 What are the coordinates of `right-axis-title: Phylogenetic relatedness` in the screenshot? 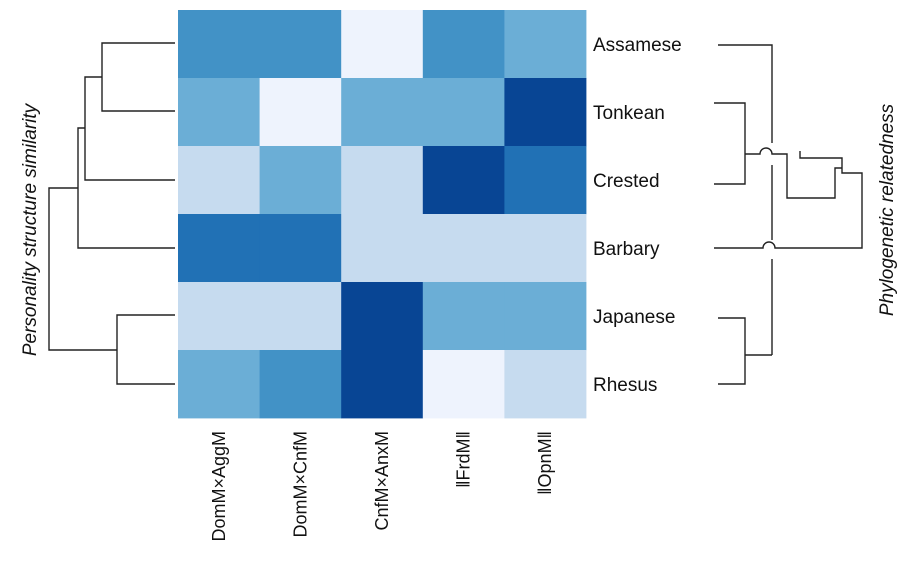 It's located at (887, 209).